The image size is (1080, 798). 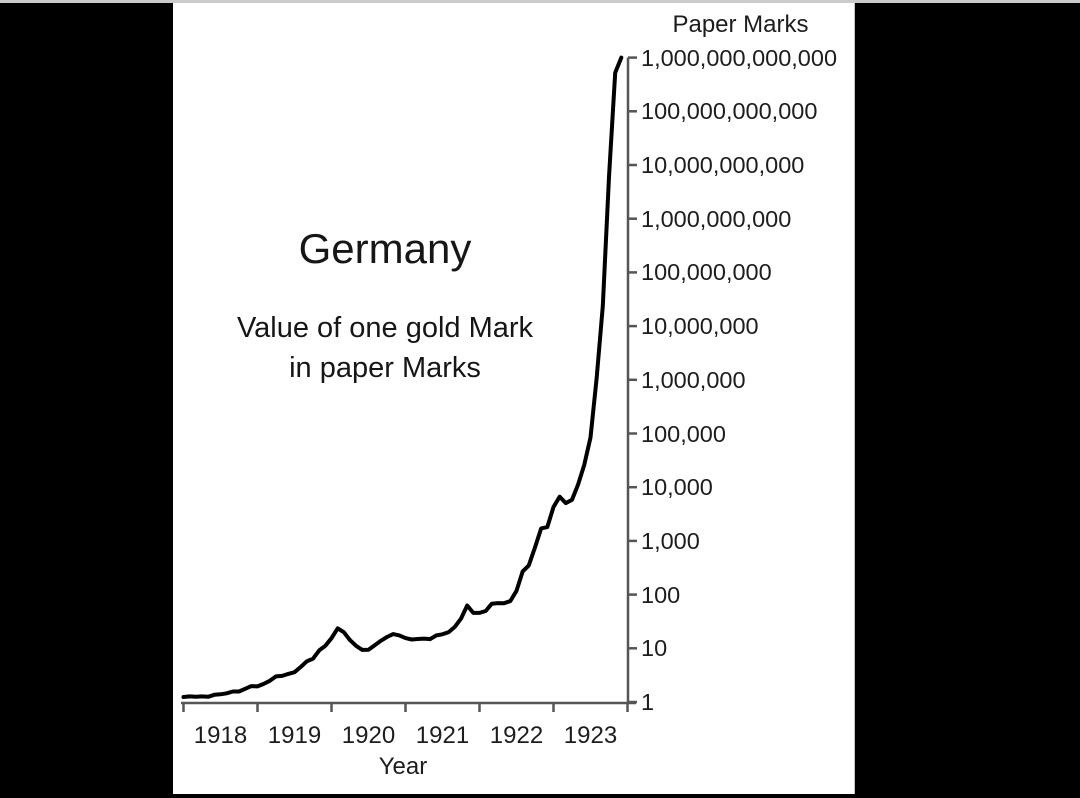 I want to click on x-tick-label: 1922, so click(x=516, y=735).